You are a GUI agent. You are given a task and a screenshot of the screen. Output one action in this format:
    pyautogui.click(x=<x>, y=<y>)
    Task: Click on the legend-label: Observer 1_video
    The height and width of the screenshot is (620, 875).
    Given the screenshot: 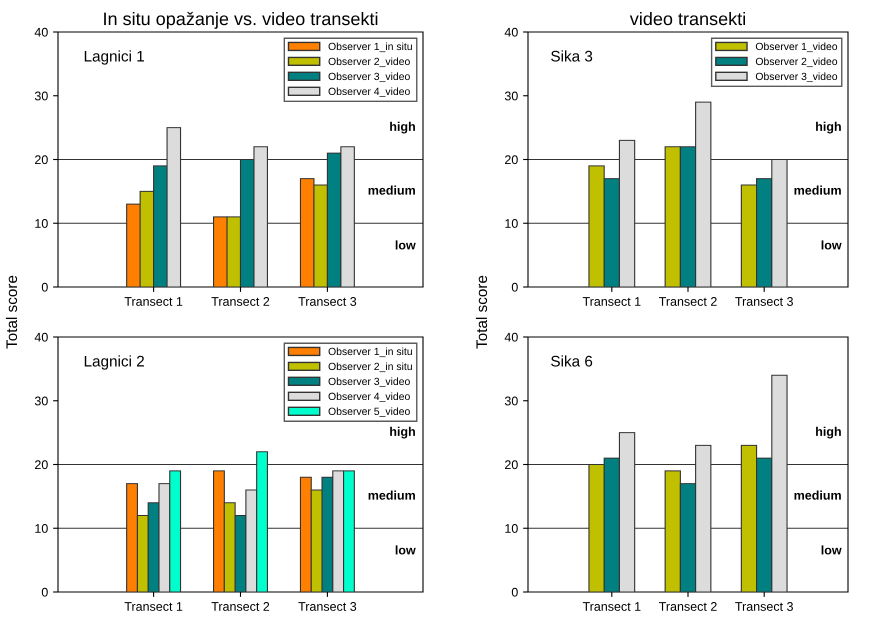 What is the action you would take?
    pyautogui.click(x=797, y=47)
    